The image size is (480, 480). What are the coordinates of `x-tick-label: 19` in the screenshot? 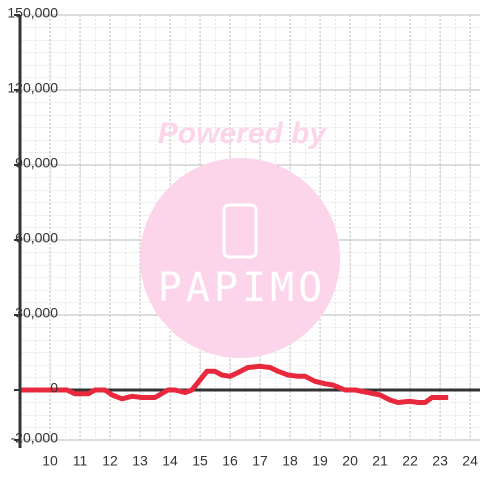 It's located at (320, 461).